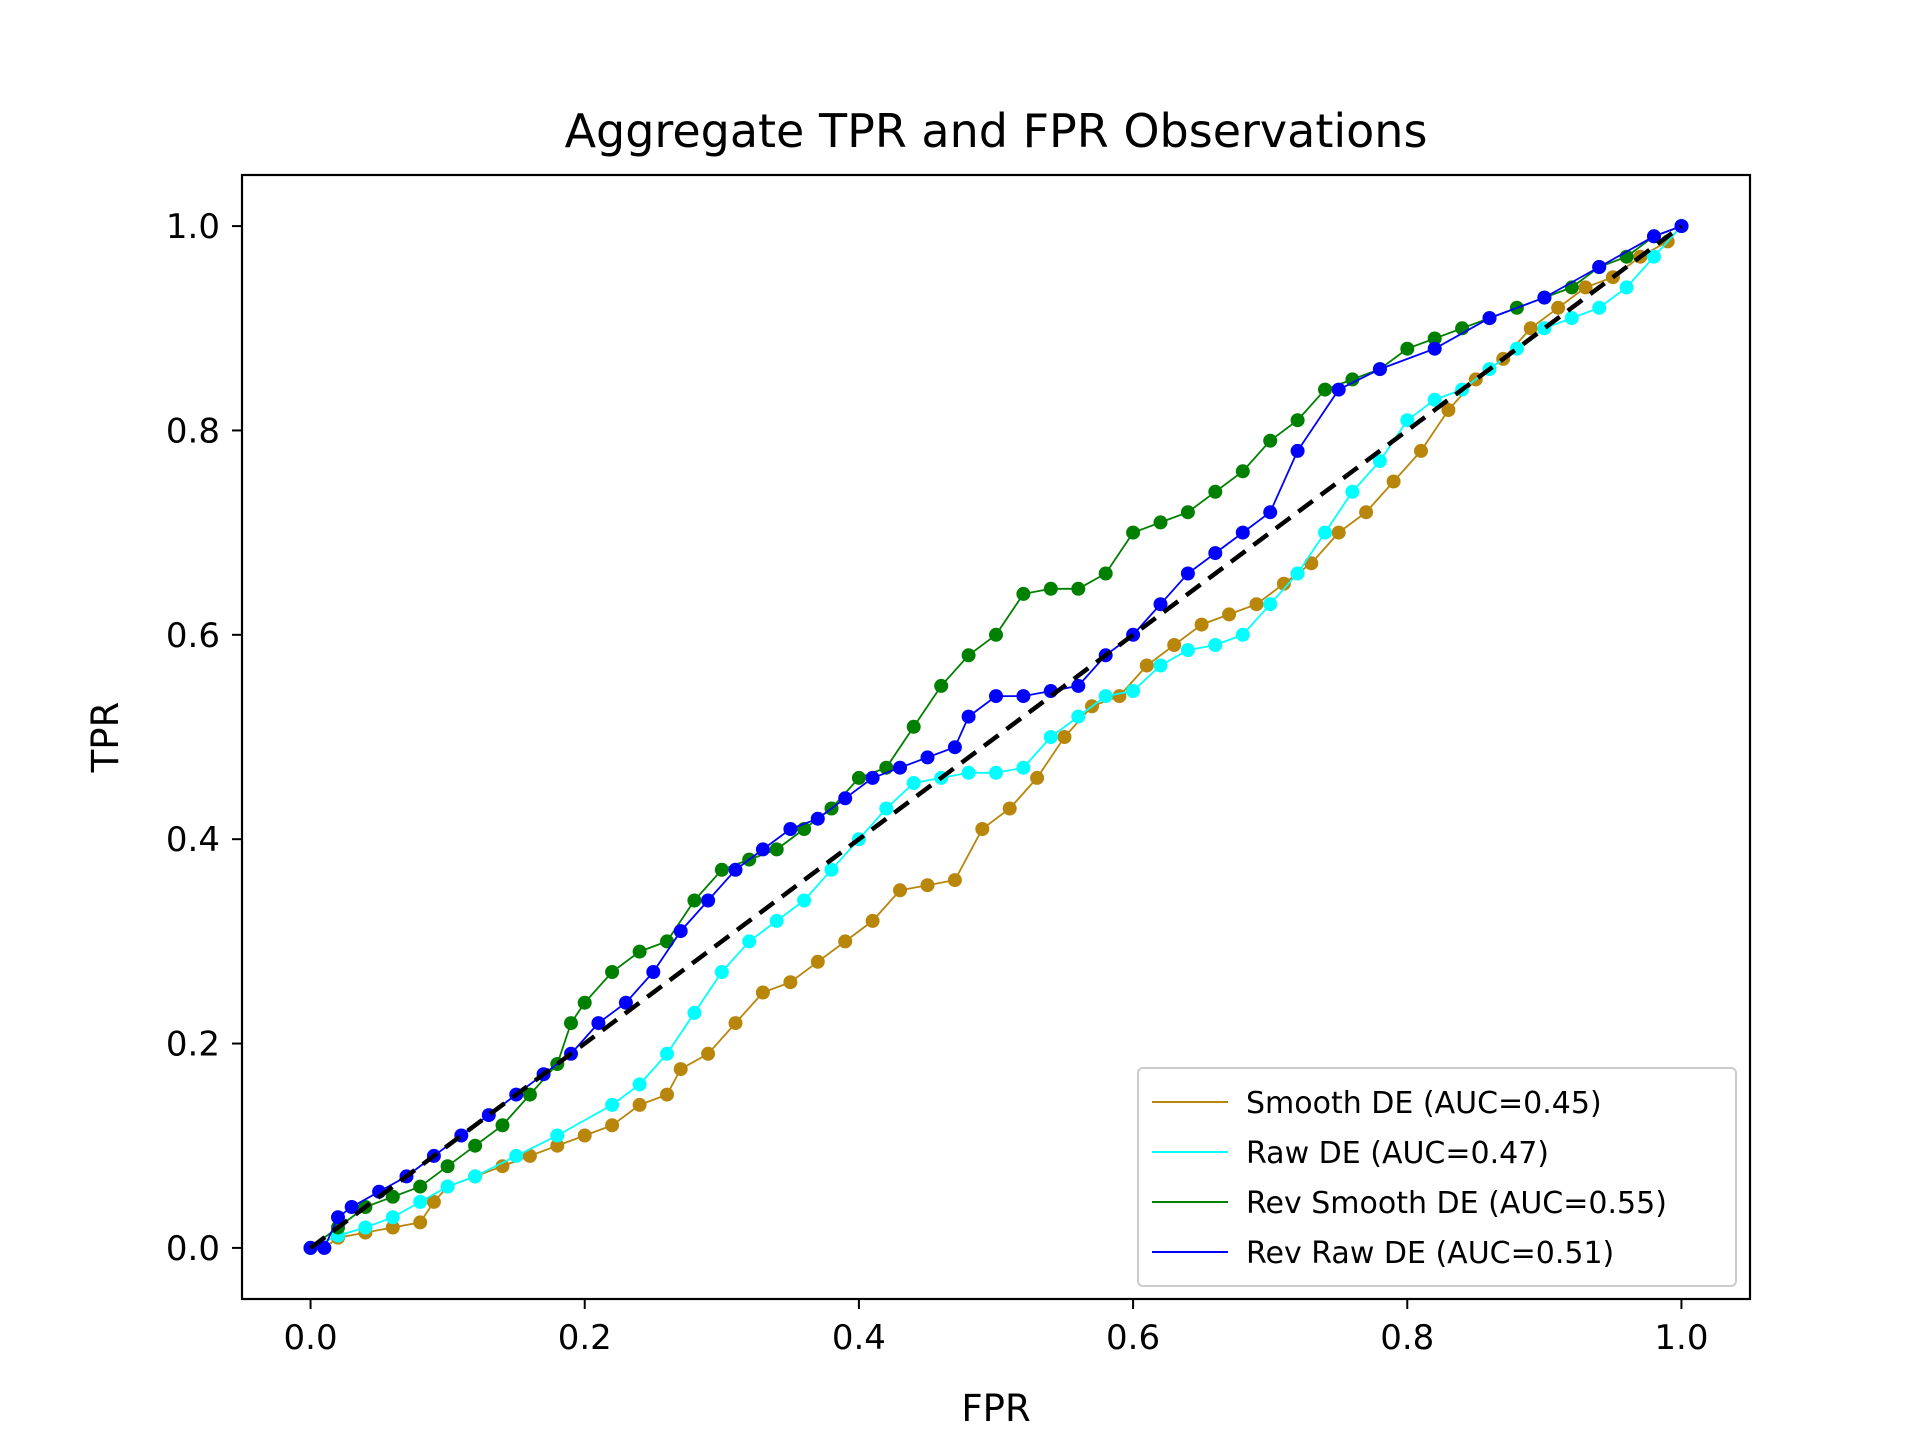 This screenshot has height=1440, width=1920. I want to click on y-axis-title: TPR, so click(105, 738).